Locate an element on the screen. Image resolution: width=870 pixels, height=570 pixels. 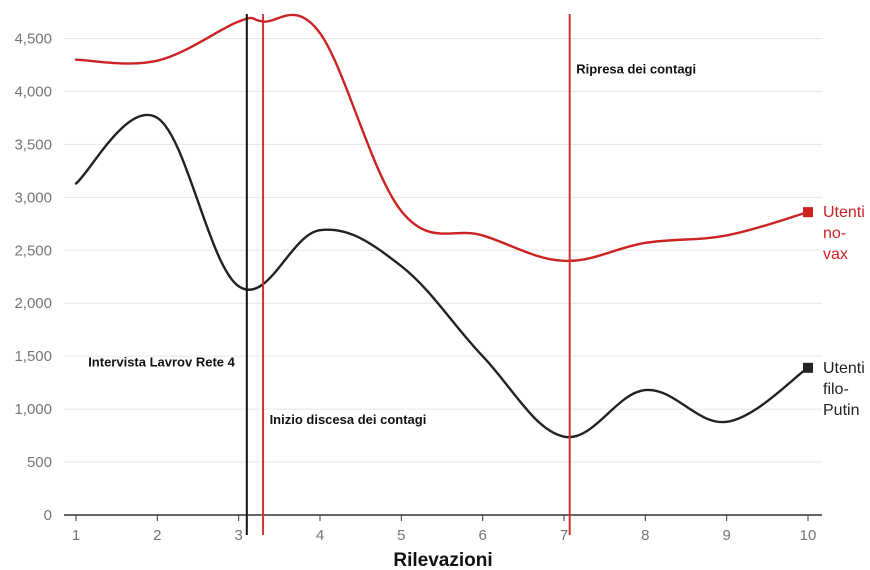
y-tick-label: 0 is located at coordinates (48, 515).